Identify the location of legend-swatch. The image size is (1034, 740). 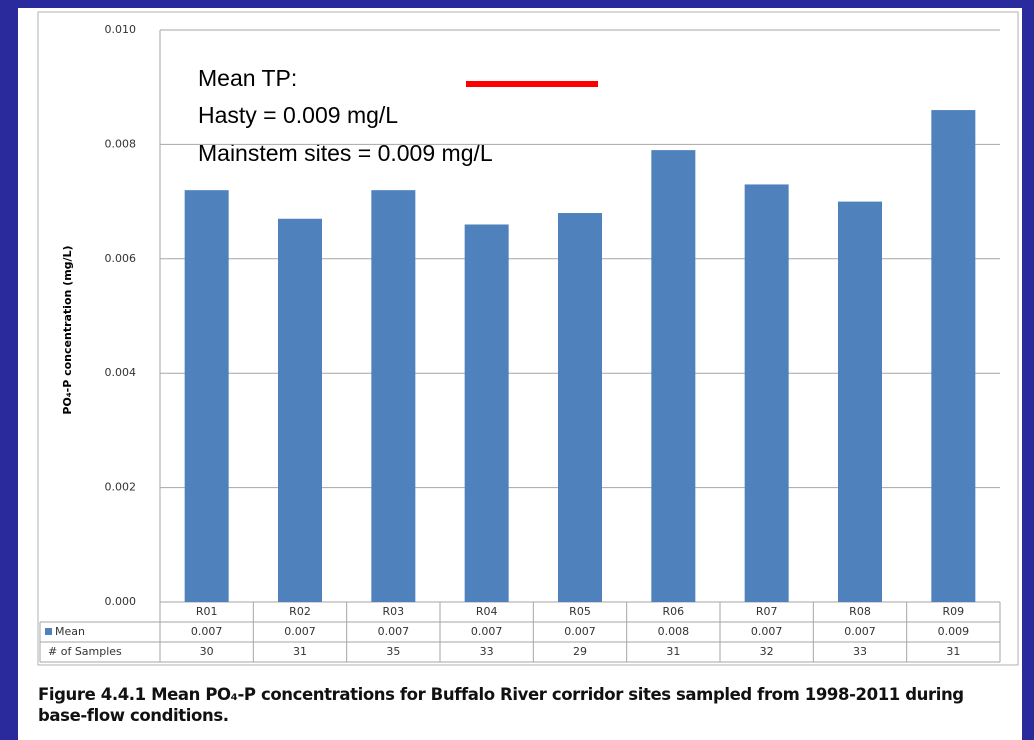
(48, 631).